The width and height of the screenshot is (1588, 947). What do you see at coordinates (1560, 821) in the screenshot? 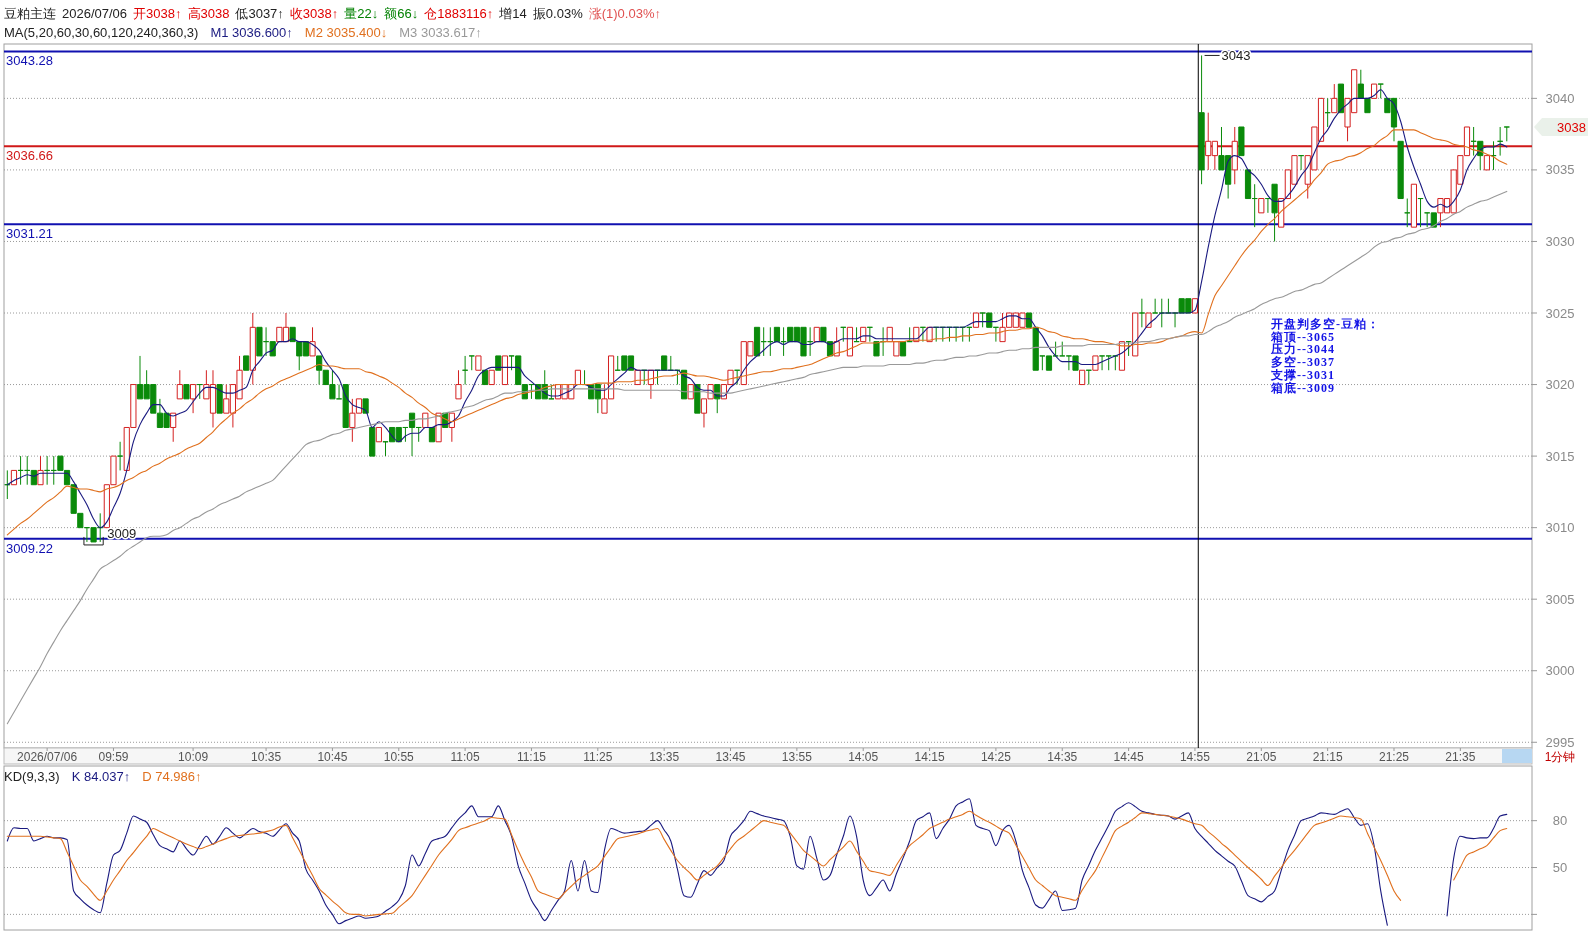
I see `y-tick-label: 80` at bounding box center [1560, 821].